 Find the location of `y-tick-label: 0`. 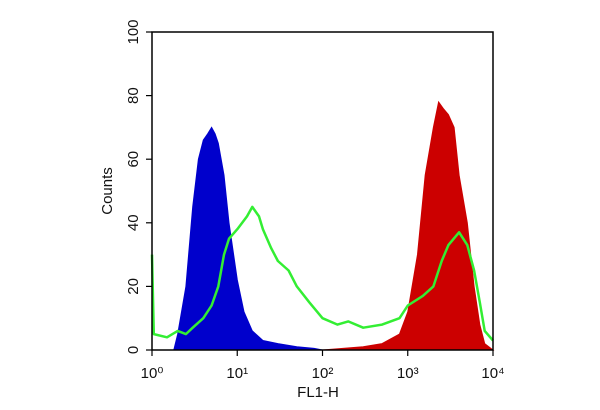

y-tick-label: 0 is located at coordinates (133, 350).